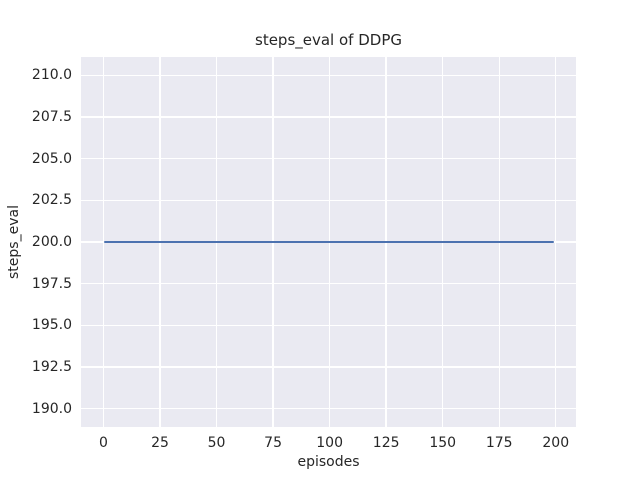  What do you see at coordinates (386, 443) in the screenshot?
I see `x-tick-label: 125` at bounding box center [386, 443].